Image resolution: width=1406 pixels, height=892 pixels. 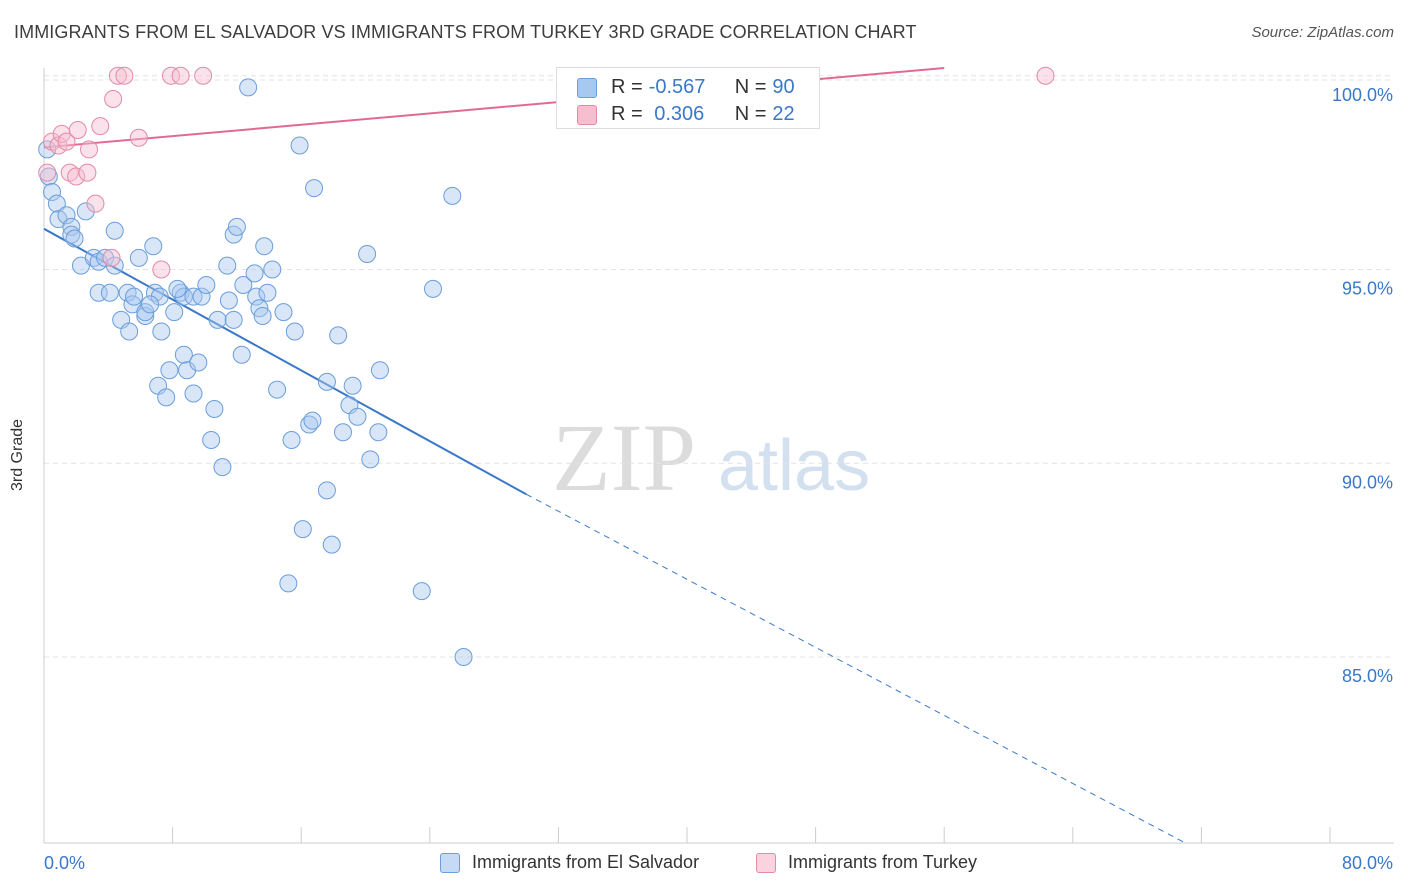 What do you see at coordinates (627, 114) in the screenshot?
I see `stats-r-label: R =` at bounding box center [627, 114].